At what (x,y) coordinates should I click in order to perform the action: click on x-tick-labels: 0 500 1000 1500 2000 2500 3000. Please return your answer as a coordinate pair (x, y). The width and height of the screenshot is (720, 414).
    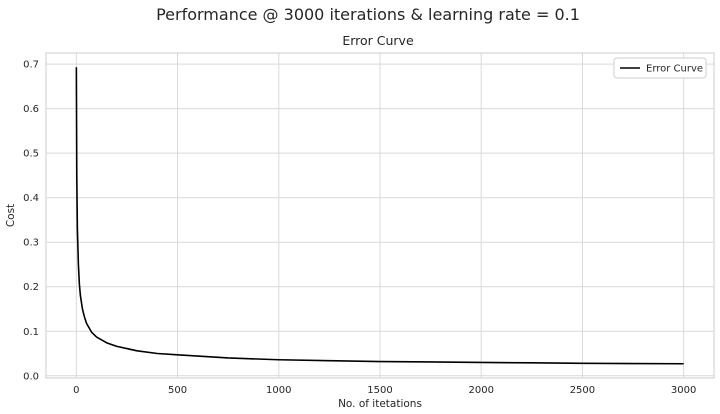
    Looking at the image, I should click on (384, 390).